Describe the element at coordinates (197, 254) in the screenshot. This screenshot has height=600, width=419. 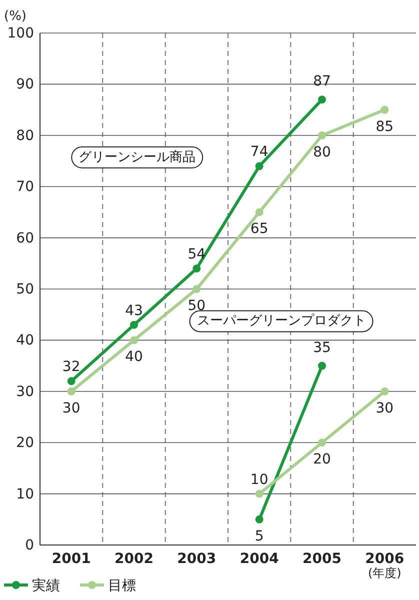
I see `data-label: 54` at that location.